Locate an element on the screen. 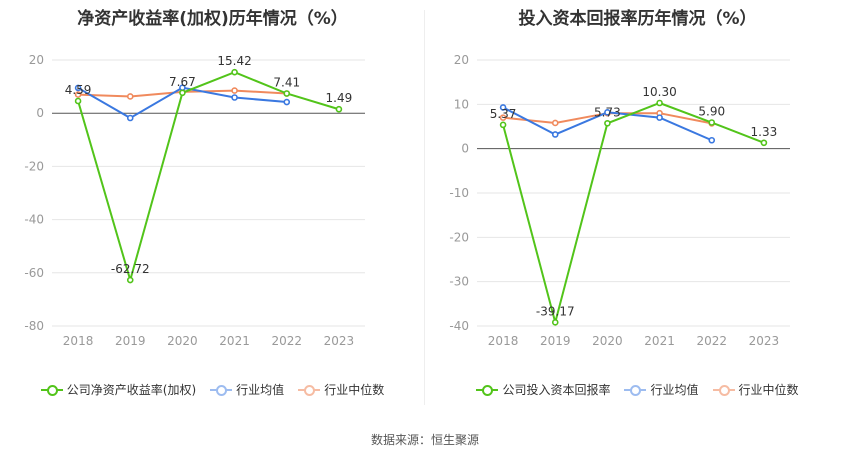  data-label: 4.59 is located at coordinates (78, 90).